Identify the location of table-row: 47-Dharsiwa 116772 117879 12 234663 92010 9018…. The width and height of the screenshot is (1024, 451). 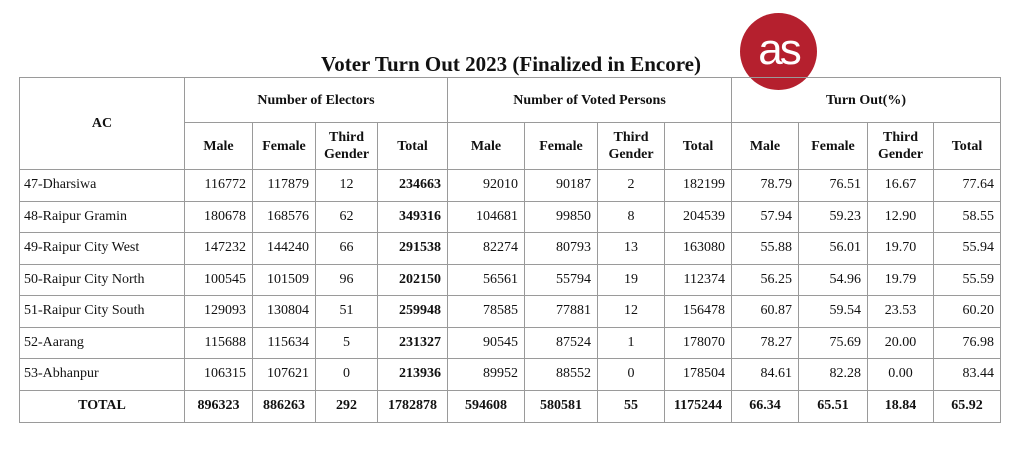
(510, 185).